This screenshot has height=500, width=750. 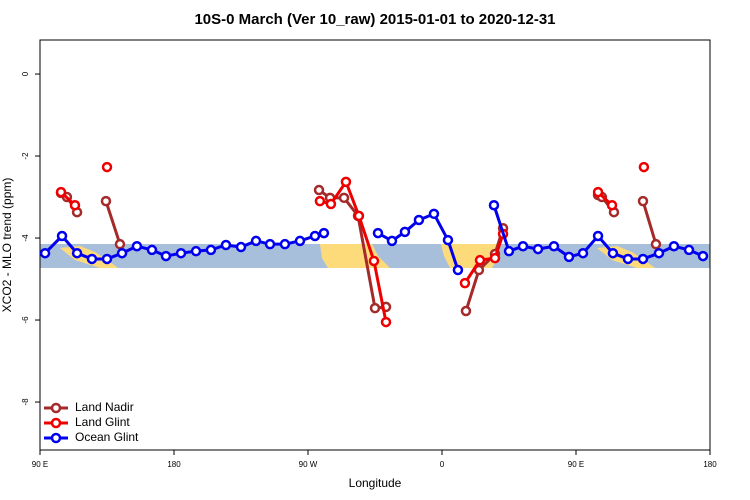 I want to click on legend-label: Ocean Glint, so click(x=107, y=437).